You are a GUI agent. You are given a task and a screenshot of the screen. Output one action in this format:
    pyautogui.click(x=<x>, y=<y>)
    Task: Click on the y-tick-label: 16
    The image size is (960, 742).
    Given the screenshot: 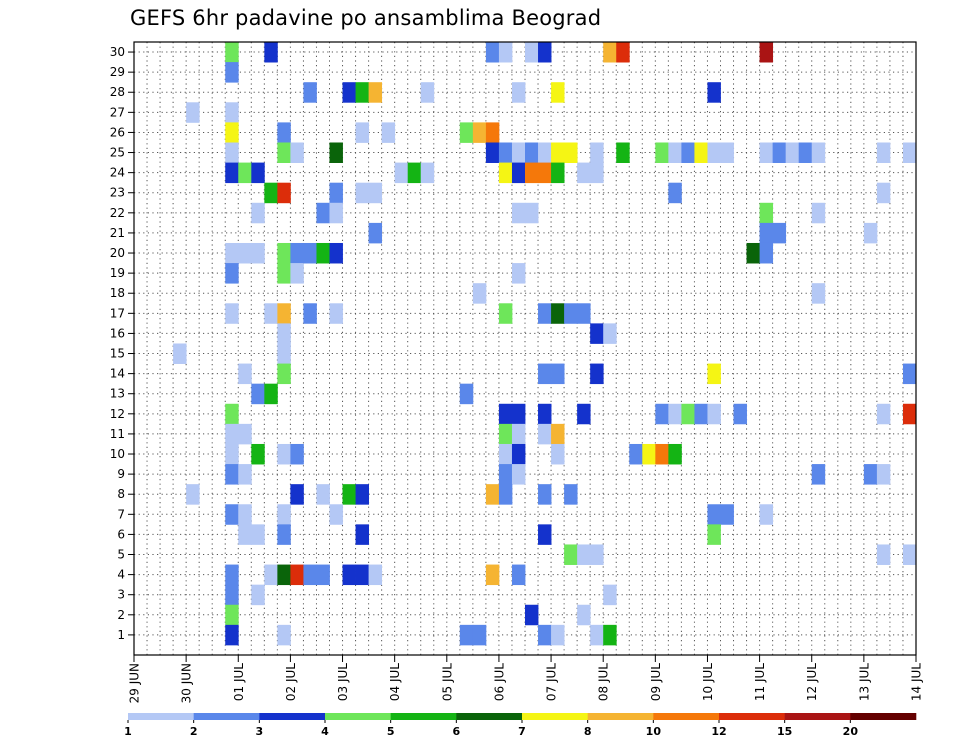 What is the action you would take?
    pyautogui.click(x=117, y=333)
    